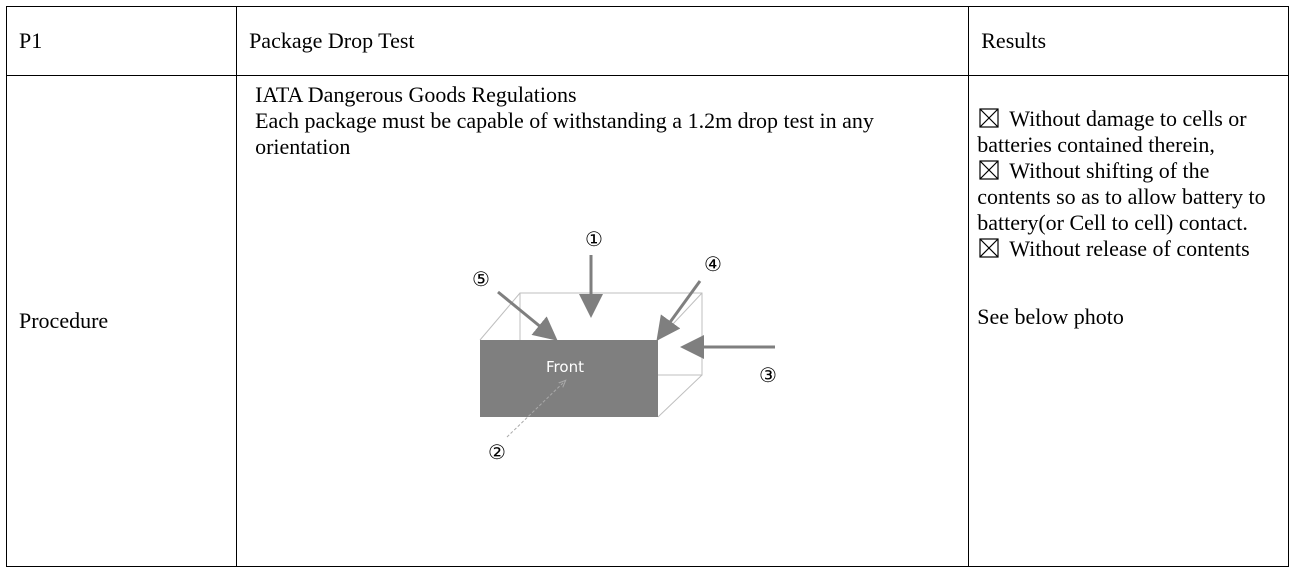 The height and width of the screenshot is (567, 1289). I want to click on direction-label: ⑤, so click(481, 279).